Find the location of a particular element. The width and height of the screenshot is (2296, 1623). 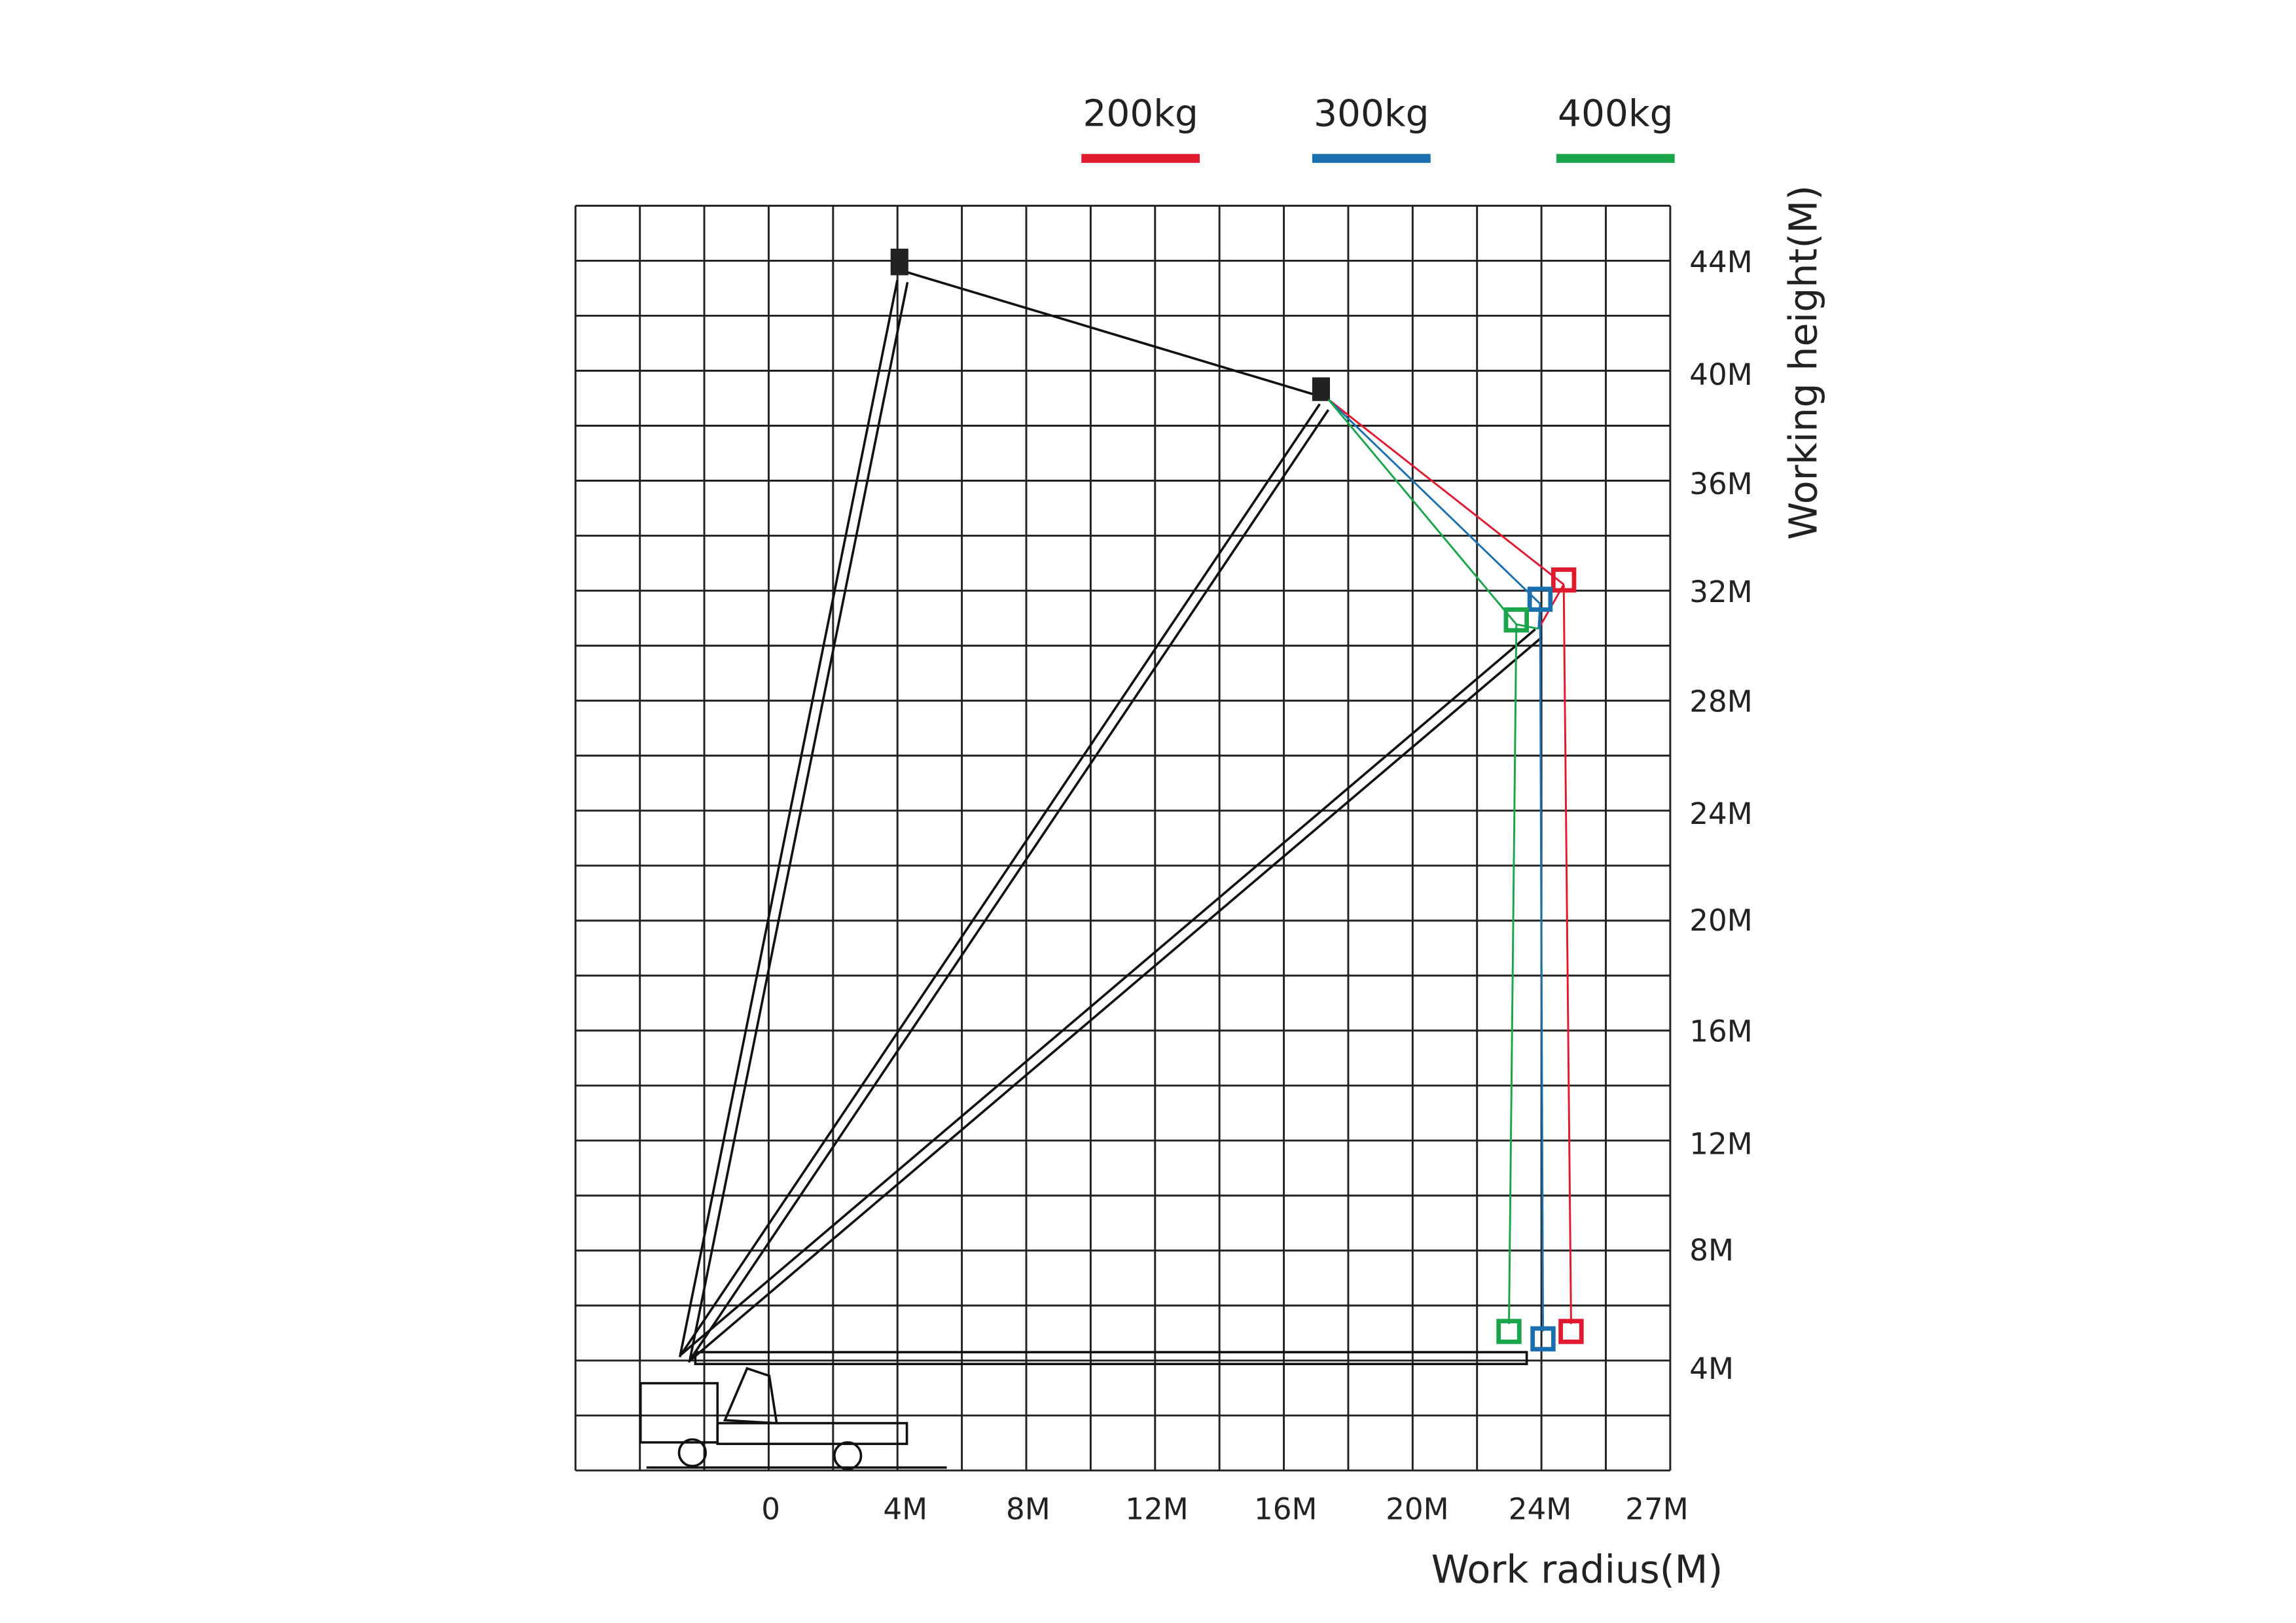

y-tick-label: 12M is located at coordinates (1721, 1144).